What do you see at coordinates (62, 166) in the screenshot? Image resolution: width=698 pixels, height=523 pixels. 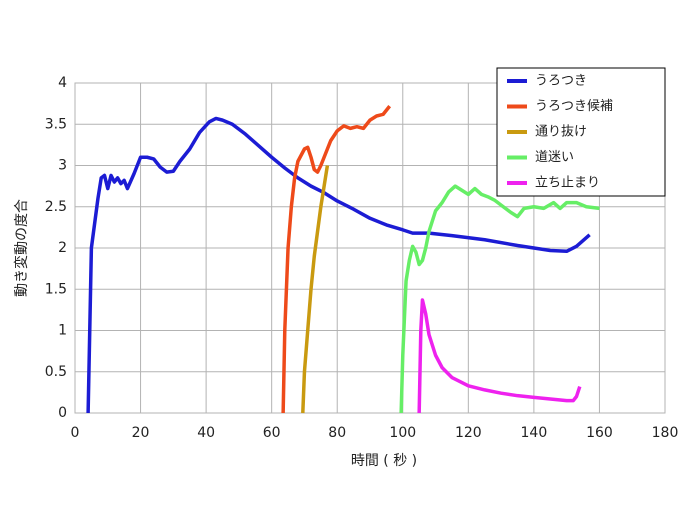 I see `y-tick-label: 3` at bounding box center [62, 166].